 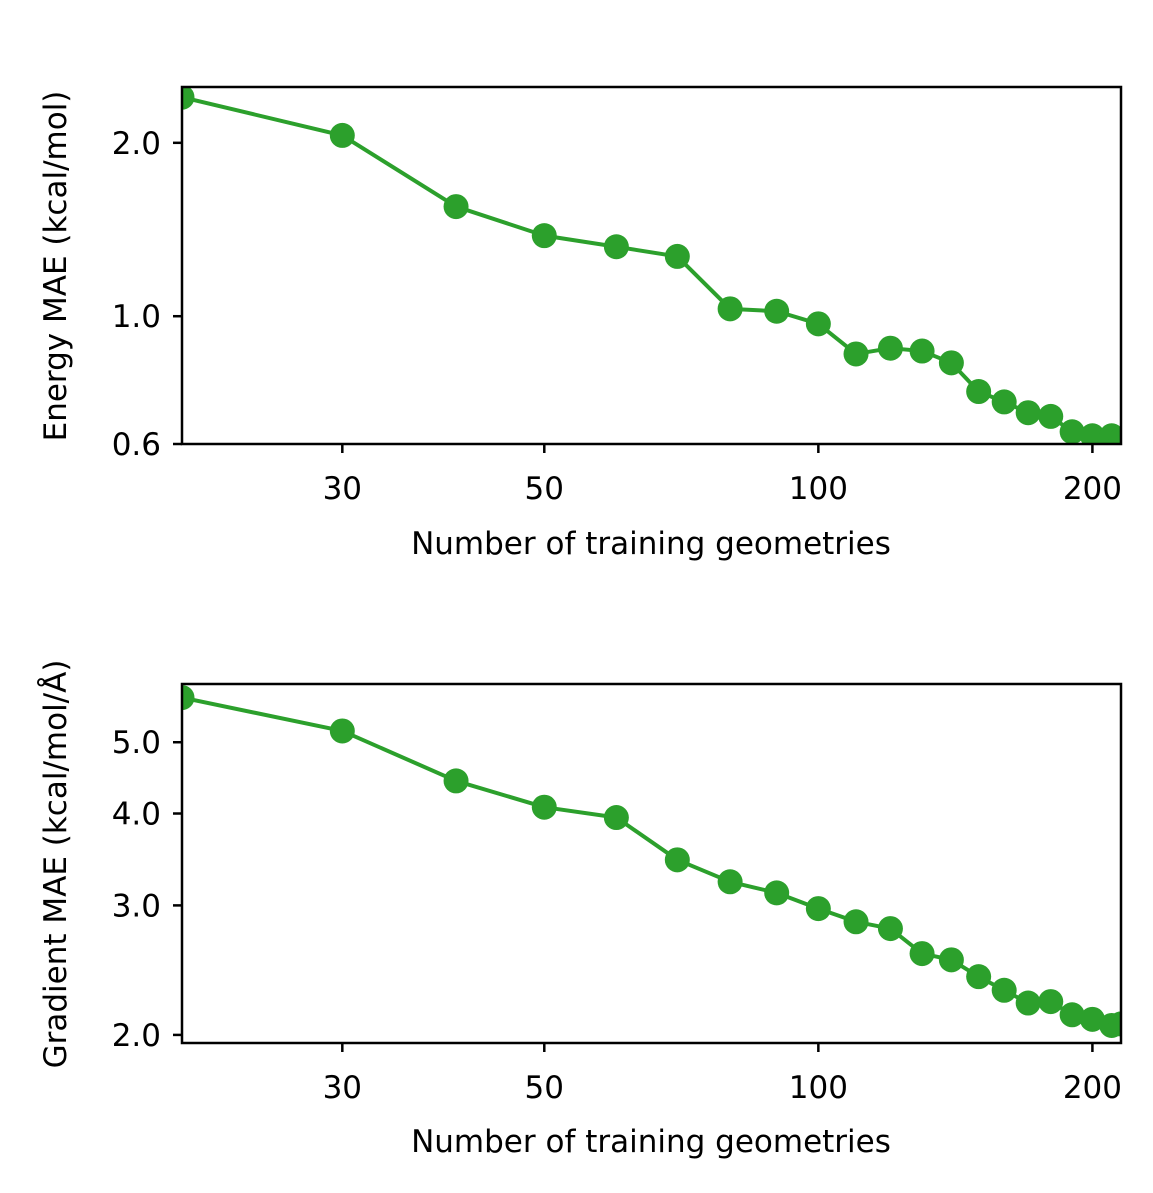 What do you see at coordinates (56, 266) in the screenshot?
I see `energy-y-axis-label: Energy MAE (kcal/mol)` at bounding box center [56, 266].